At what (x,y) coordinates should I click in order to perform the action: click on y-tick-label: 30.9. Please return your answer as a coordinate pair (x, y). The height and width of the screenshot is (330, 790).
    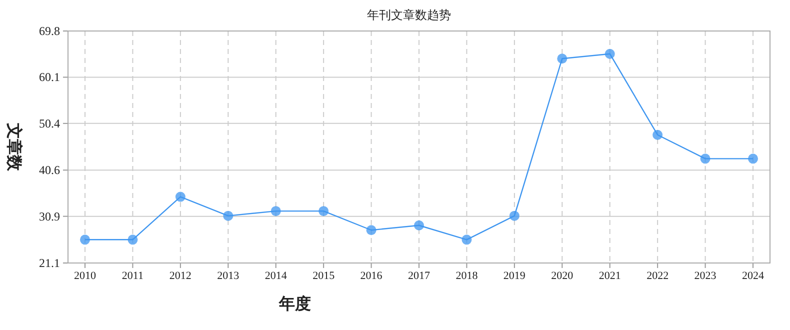
    Looking at the image, I should click on (49, 216).